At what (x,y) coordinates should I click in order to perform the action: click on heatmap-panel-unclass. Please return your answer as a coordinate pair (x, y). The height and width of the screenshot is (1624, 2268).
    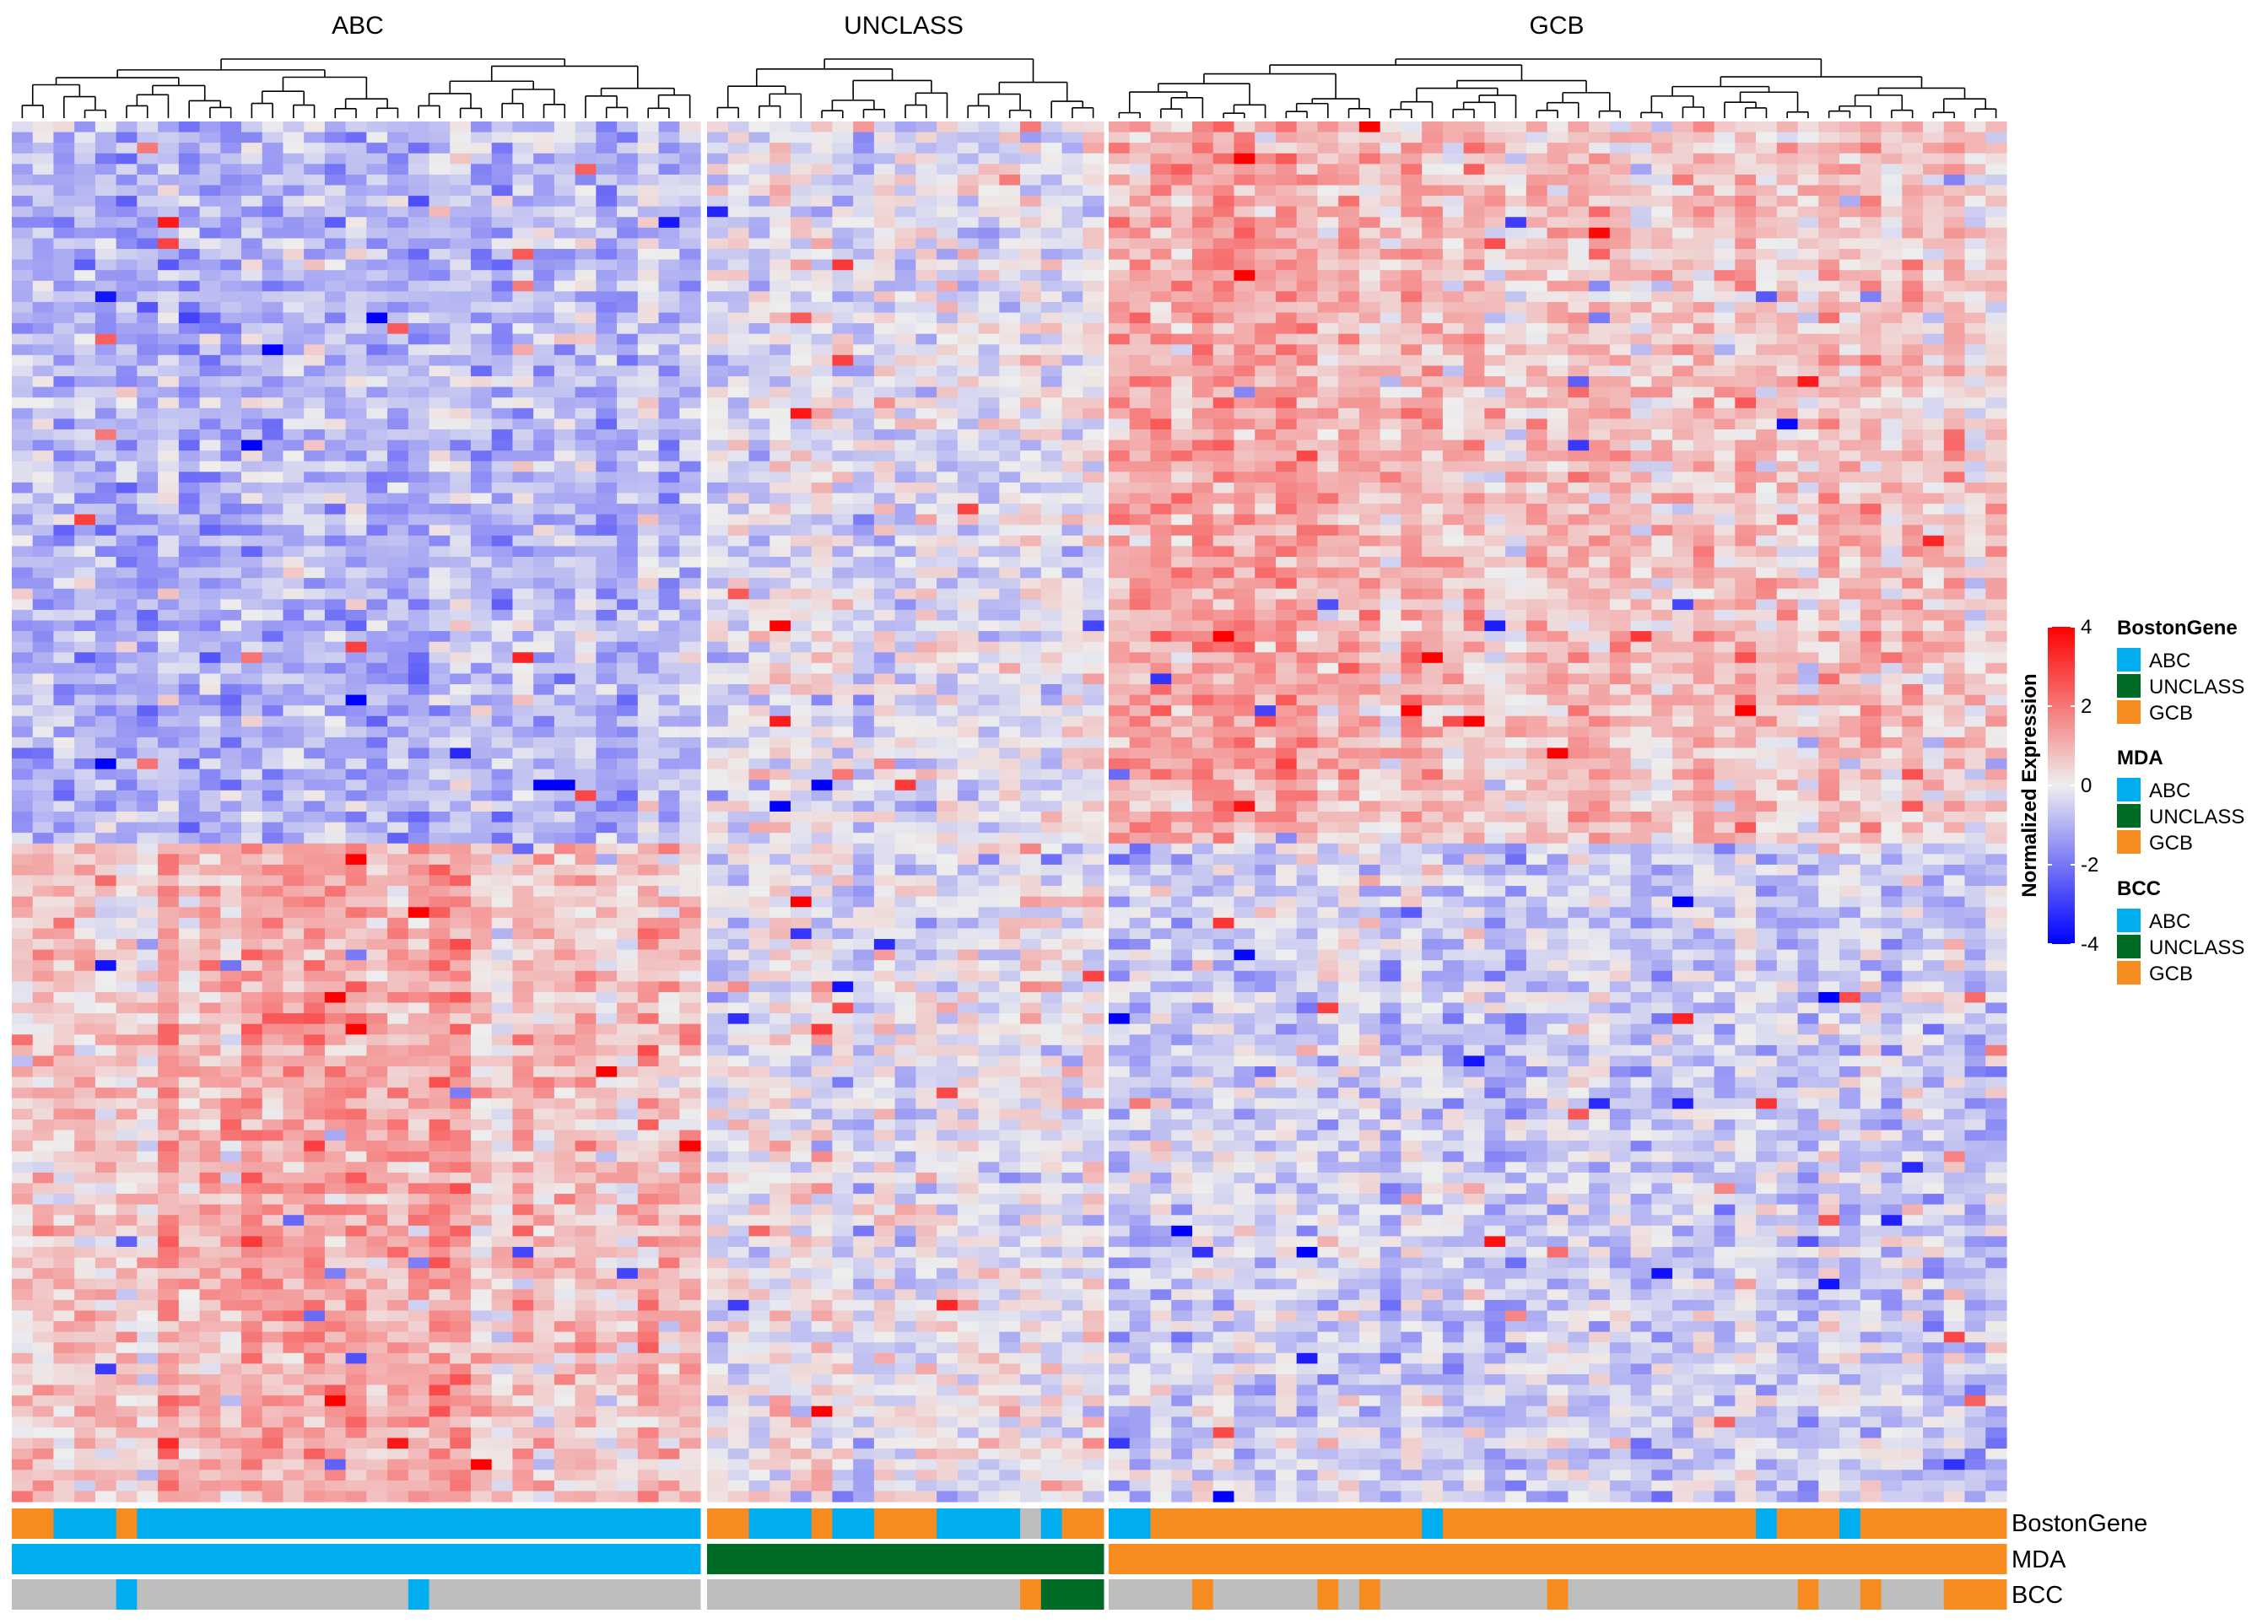
    Looking at the image, I should click on (905, 812).